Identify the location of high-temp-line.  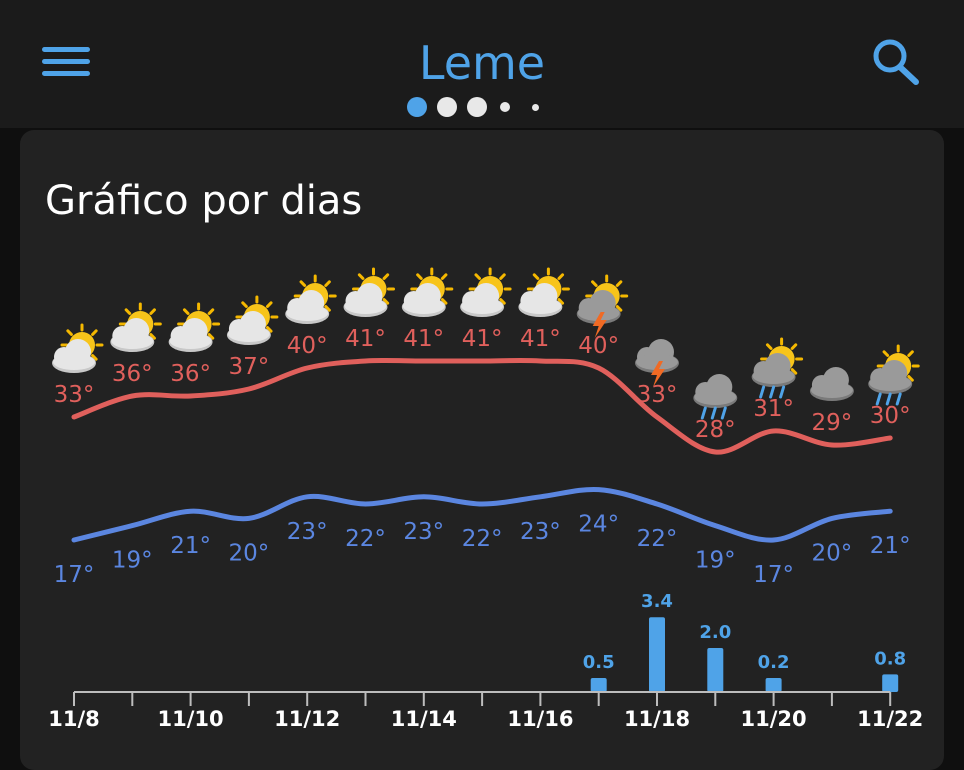
(482, 406).